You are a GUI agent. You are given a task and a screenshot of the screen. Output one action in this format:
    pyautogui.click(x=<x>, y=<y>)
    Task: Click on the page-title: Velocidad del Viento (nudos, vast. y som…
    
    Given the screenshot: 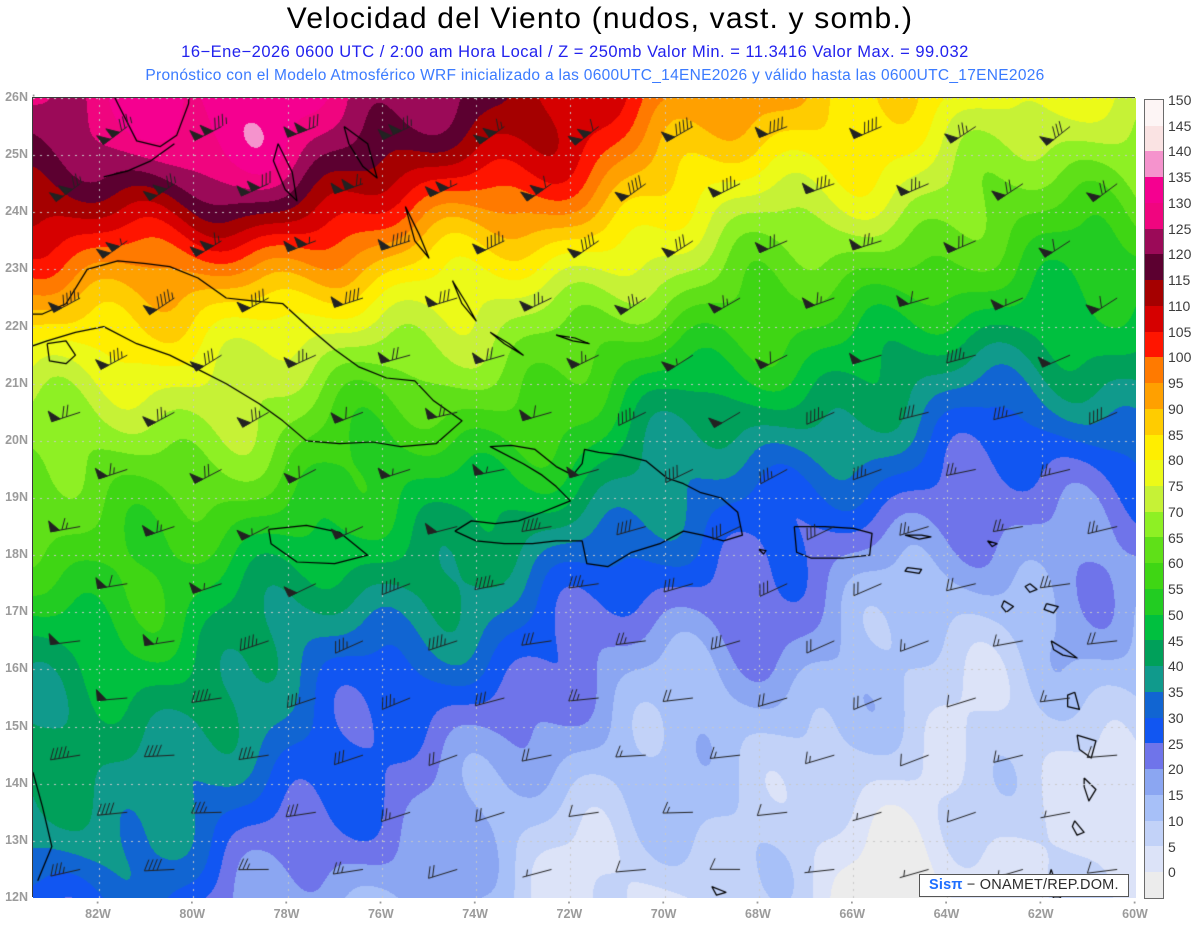 What is the action you would take?
    pyautogui.click(x=600, y=18)
    